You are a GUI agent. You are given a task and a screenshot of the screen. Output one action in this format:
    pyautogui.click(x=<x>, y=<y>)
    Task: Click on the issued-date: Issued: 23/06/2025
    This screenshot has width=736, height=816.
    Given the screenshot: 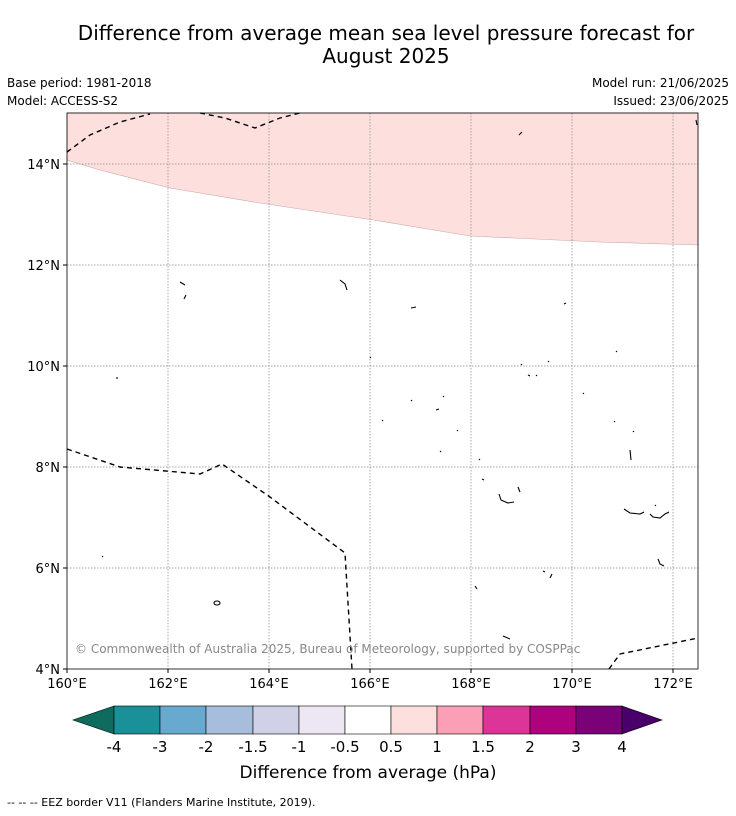 What is the action you would take?
    pyautogui.click(x=671, y=101)
    